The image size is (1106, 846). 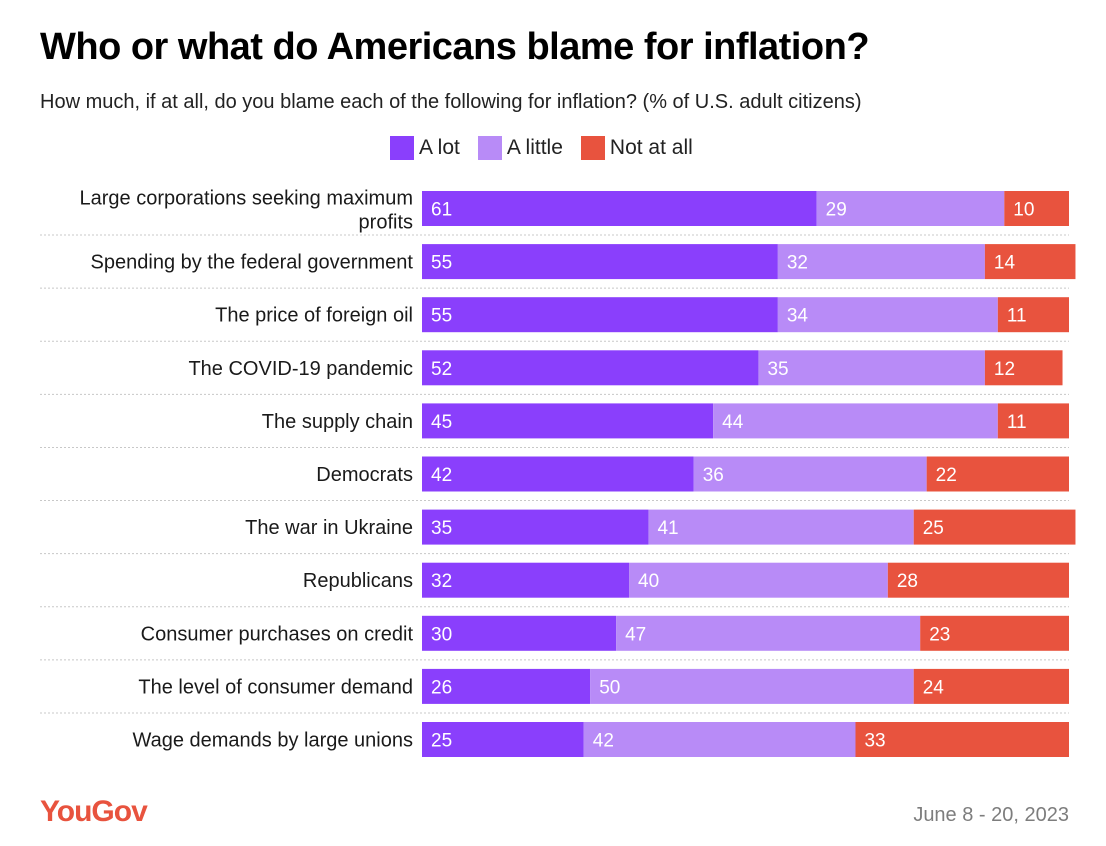 What do you see at coordinates (648, 581) in the screenshot?
I see `value-label-a-little-republicans: 40` at bounding box center [648, 581].